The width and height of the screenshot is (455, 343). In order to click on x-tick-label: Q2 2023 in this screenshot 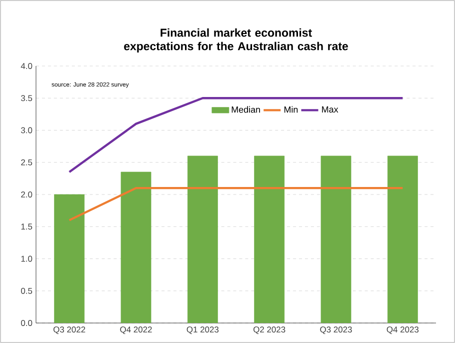, I will do `click(269, 330)`.